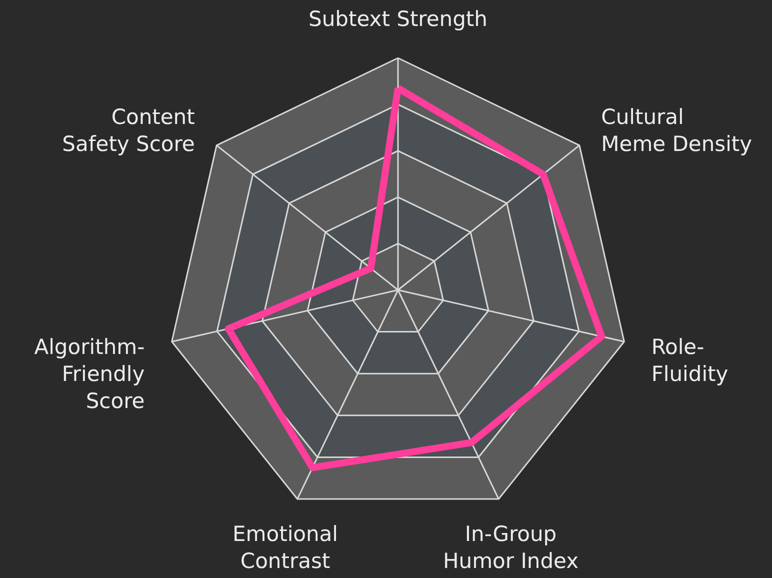 The width and height of the screenshot is (772, 578). What do you see at coordinates (689, 360) in the screenshot?
I see `spoke-label: Role-Fluidity` at bounding box center [689, 360].